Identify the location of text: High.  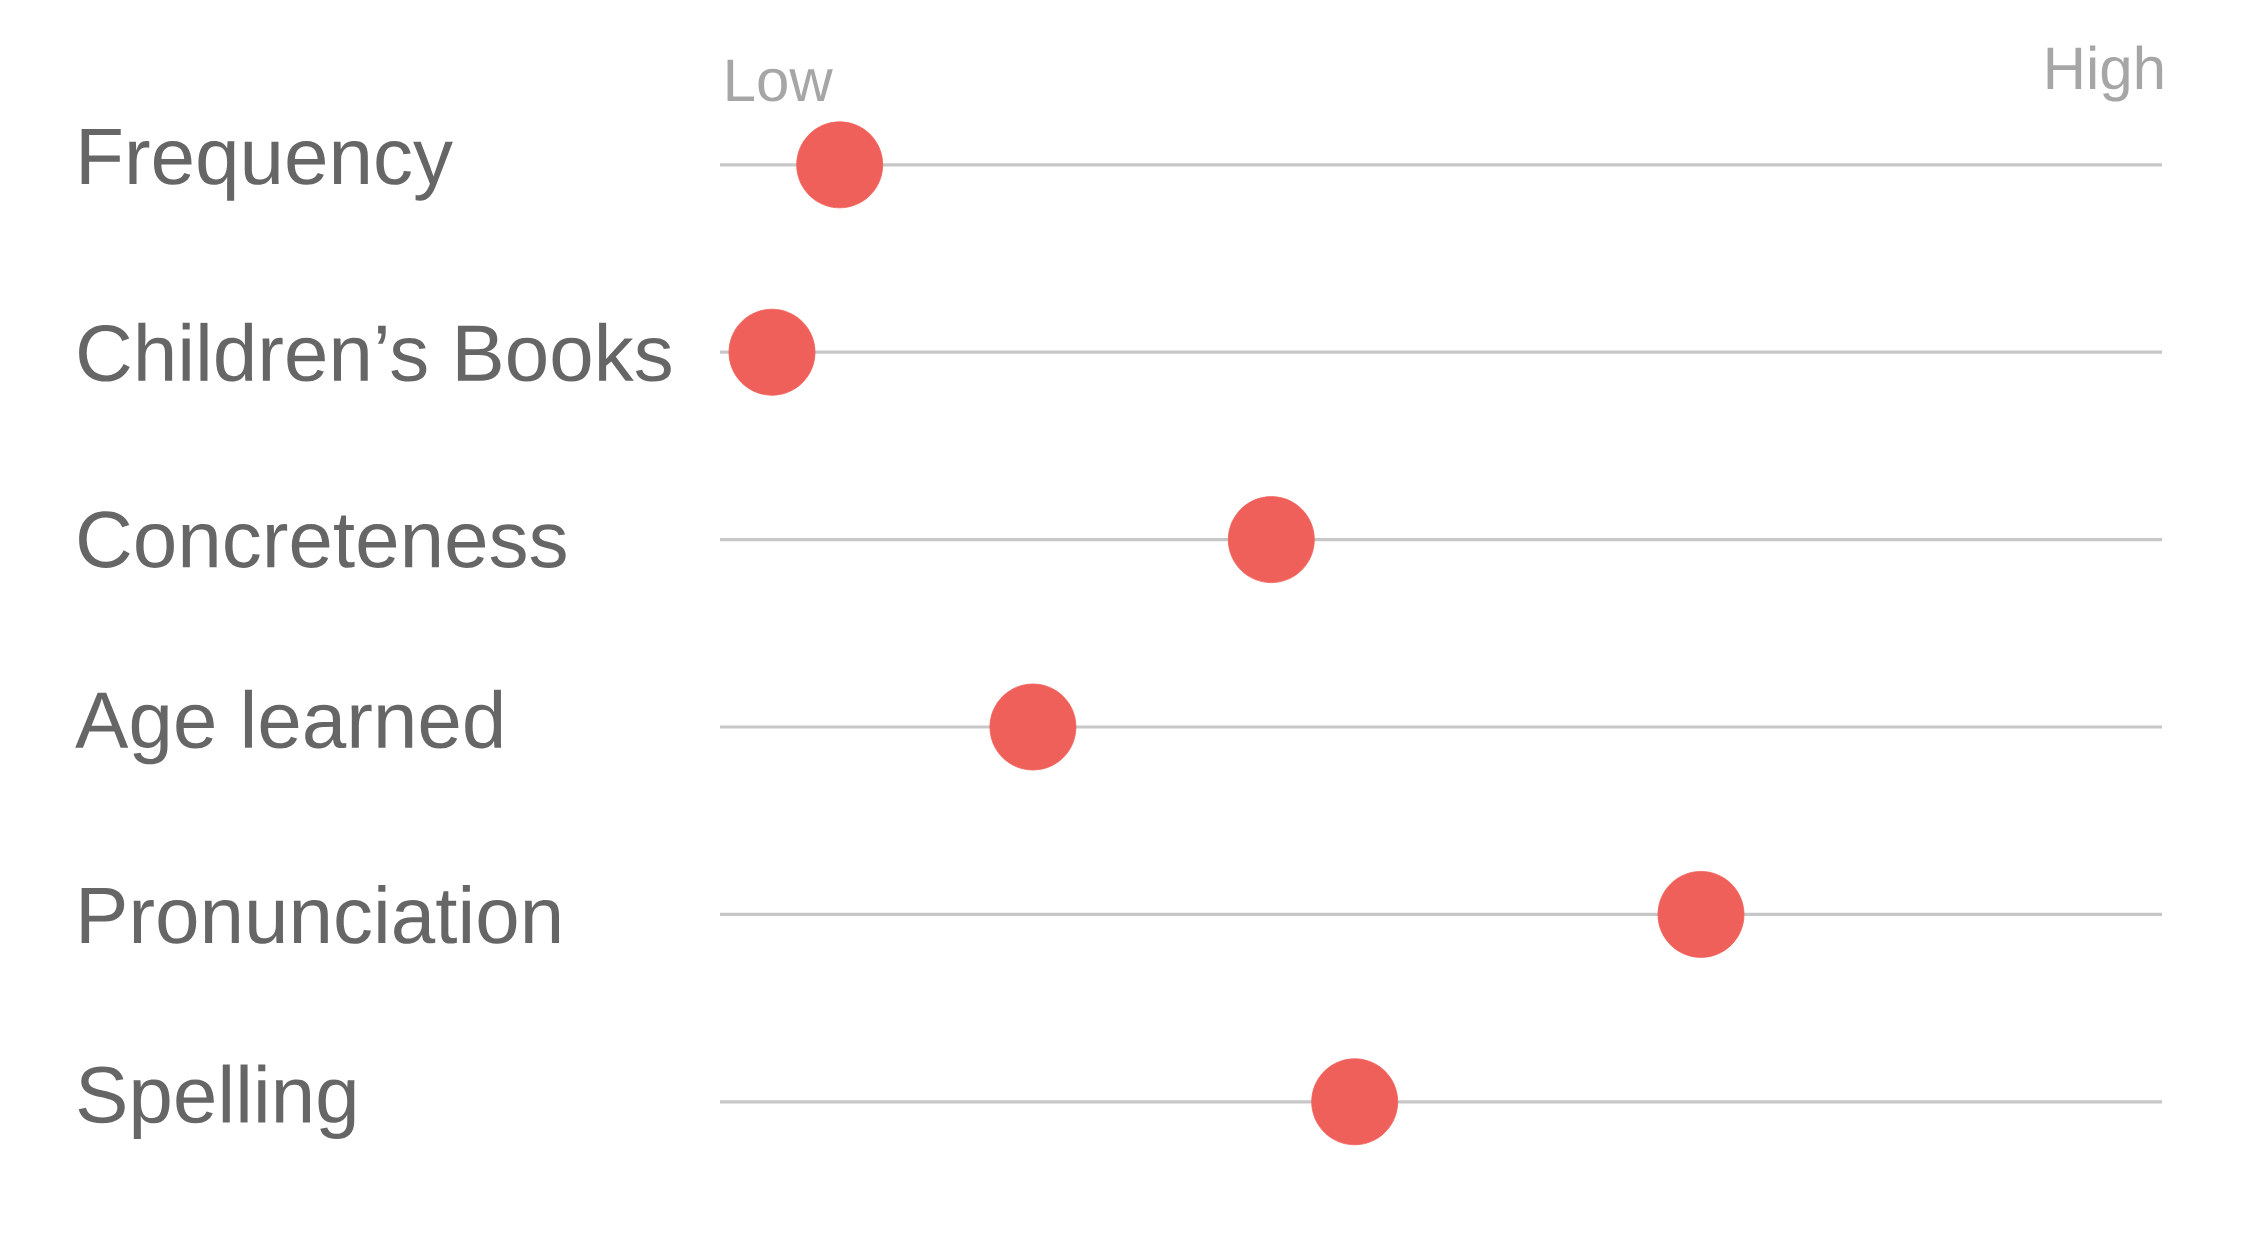
(2105, 73).